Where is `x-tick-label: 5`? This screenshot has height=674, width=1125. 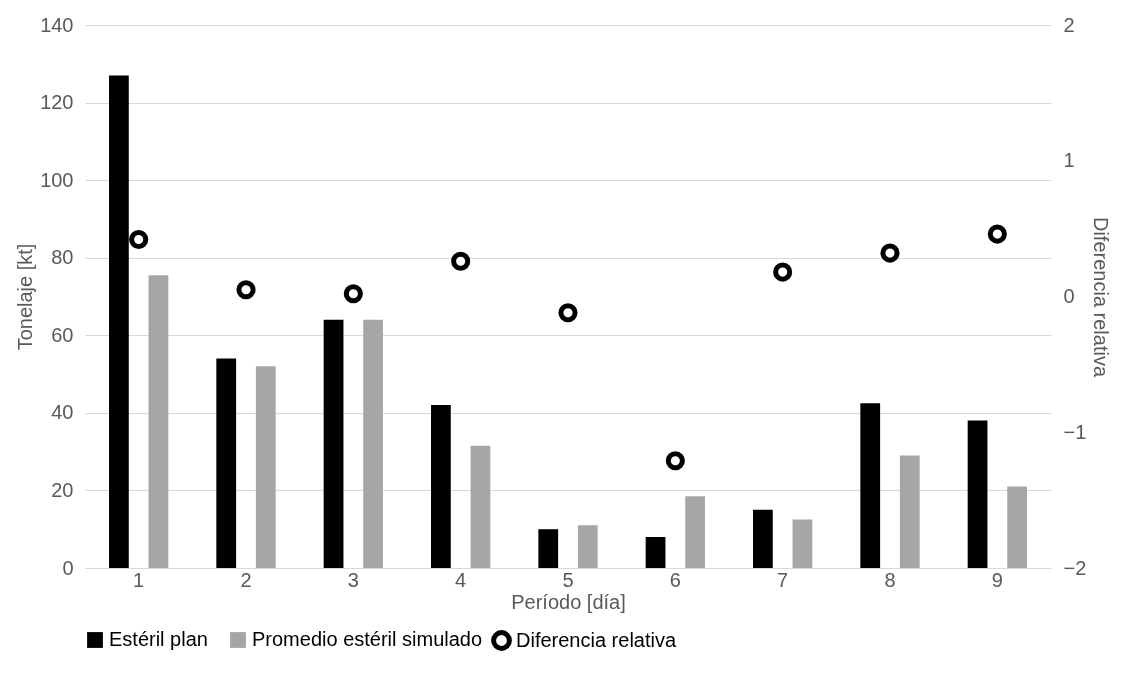 x-tick-label: 5 is located at coordinates (568, 579).